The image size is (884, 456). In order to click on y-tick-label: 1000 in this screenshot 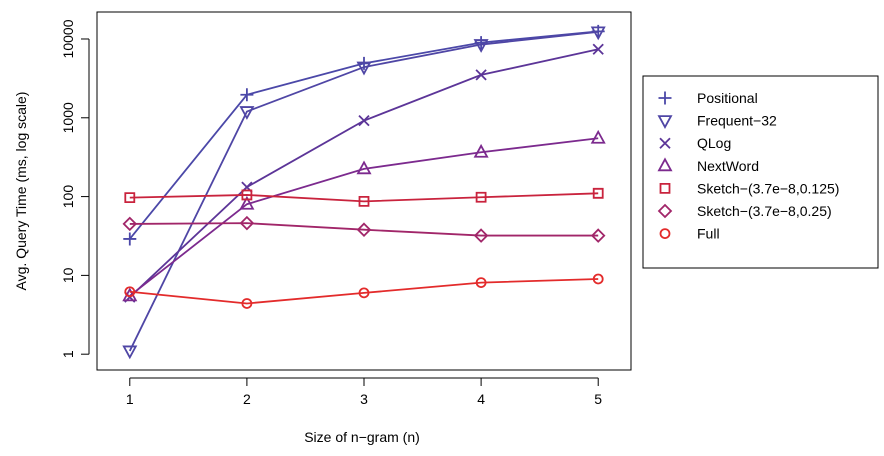, I will do `click(68, 117)`.